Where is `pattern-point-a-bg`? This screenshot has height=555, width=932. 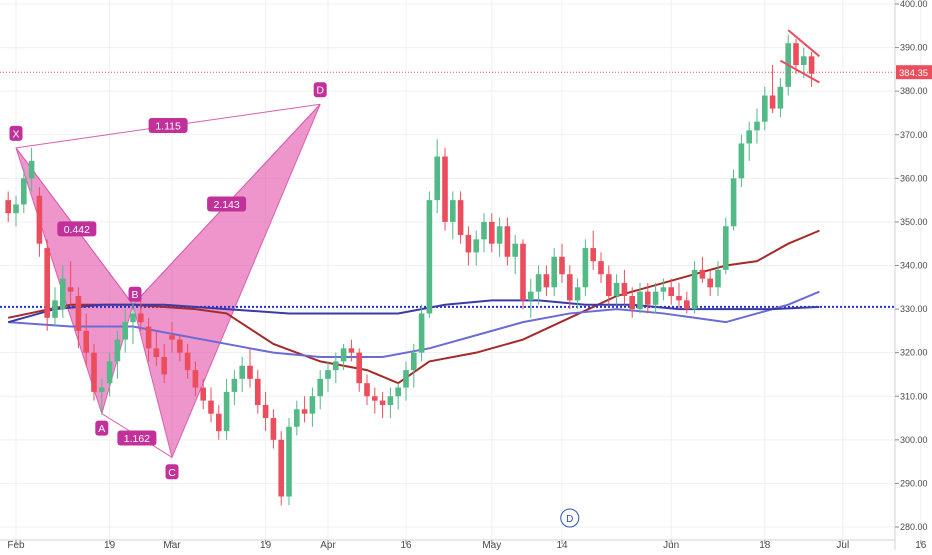
pattern-point-a-bg is located at coordinates (102, 428).